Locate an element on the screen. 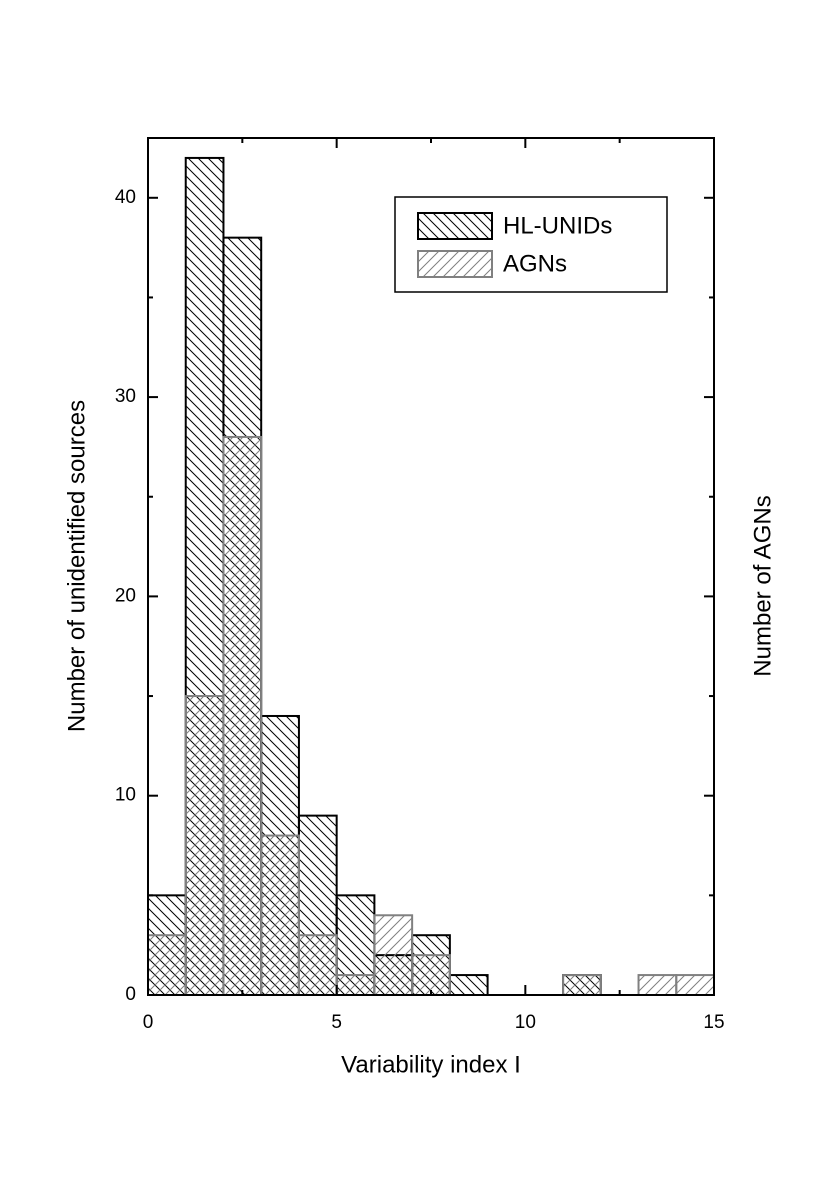 The height and width of the screenshot is (1200, 830). y-axis-label: Number of unidentified sources is located at coordinates (76, 566).